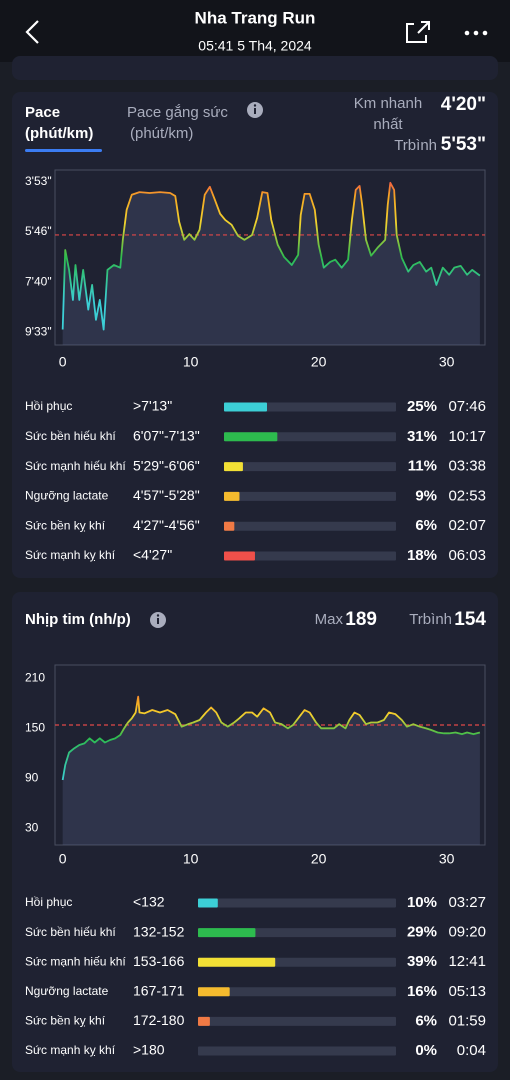 The image size is (510, 1080). Describe the element at coordinates (467, 902) in the screenshot. I see `zone-time: 03:27` at that location.